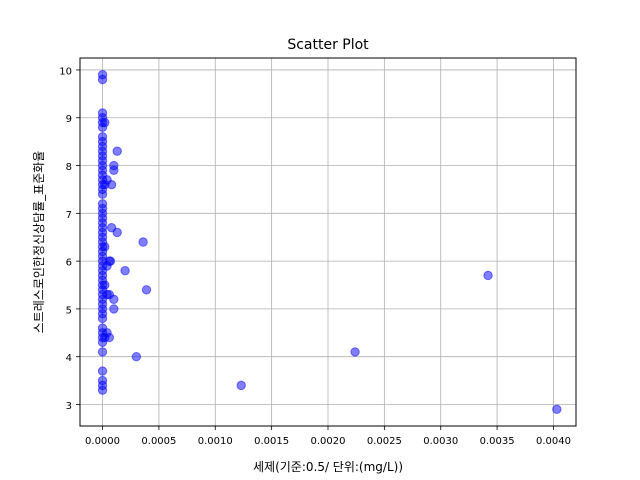 The width and height of the screenshot is (640, 480). Describe the element at coordinates (69, 215) in the screenshot. I see `y-tick-label: 7` at that location.